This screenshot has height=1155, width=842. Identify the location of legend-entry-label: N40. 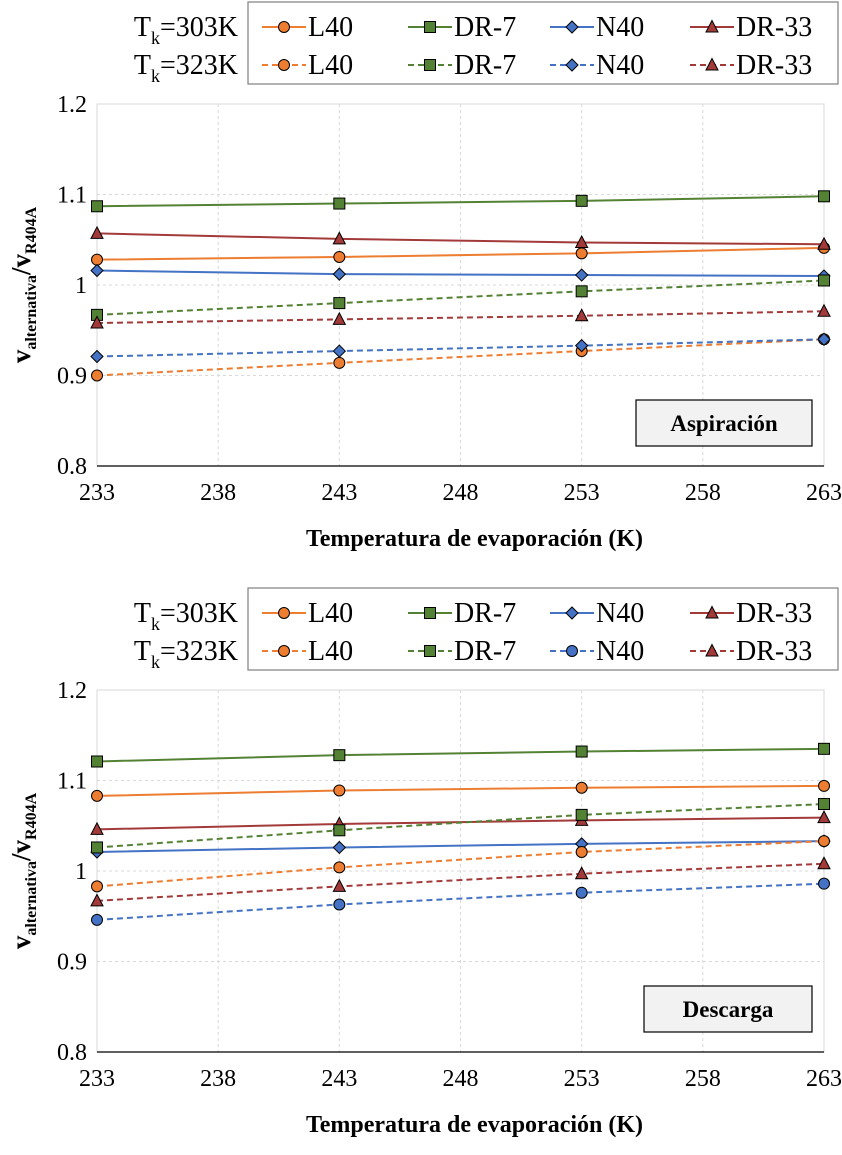
(620, 613).